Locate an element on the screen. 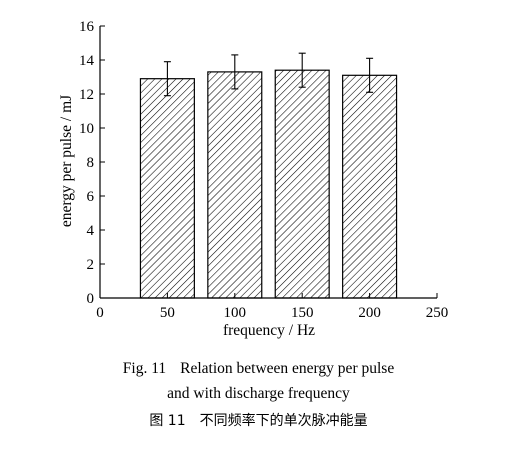 This screenshot has height=450, width=517. y-tick-label: 8 is located at coordinates (91, 163).